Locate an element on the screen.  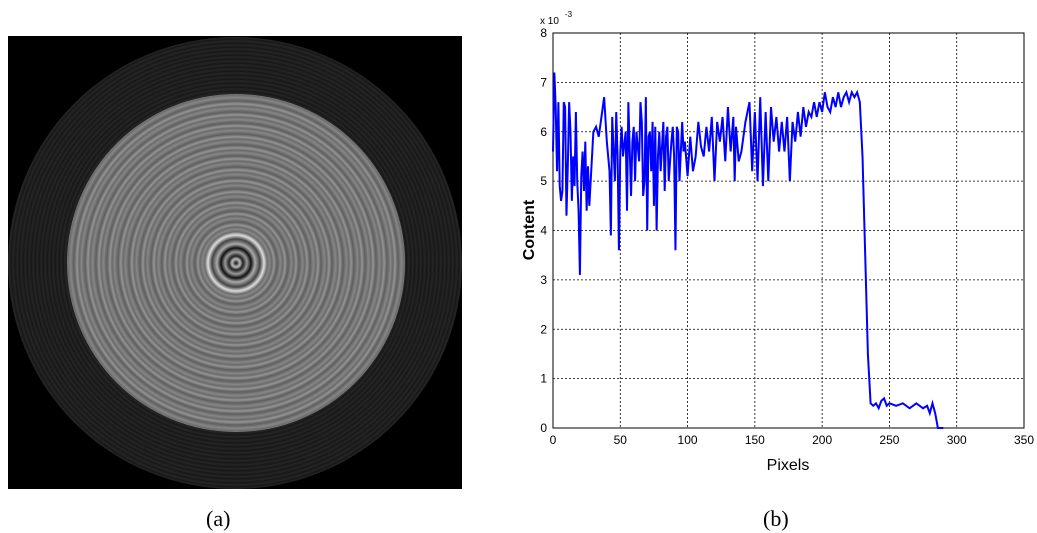
x-tick-label: 300 is located at coordinates (957, 440).